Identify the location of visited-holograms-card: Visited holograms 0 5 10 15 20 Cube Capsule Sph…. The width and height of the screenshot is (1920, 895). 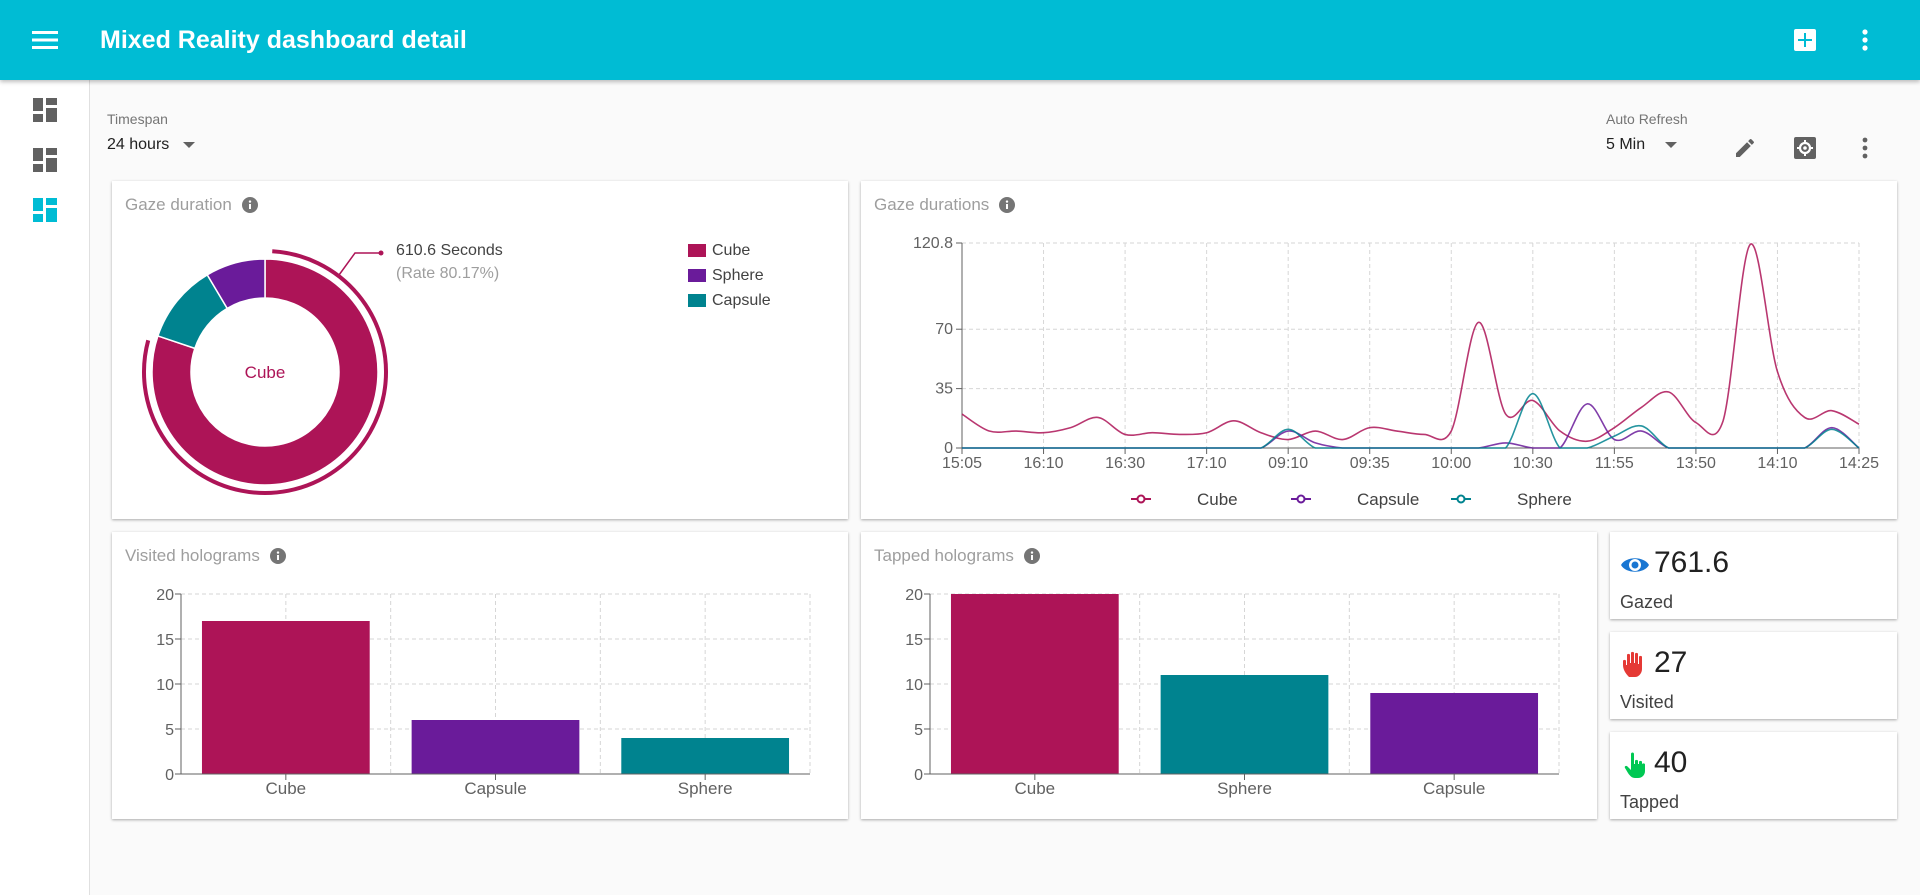
(480, 675).